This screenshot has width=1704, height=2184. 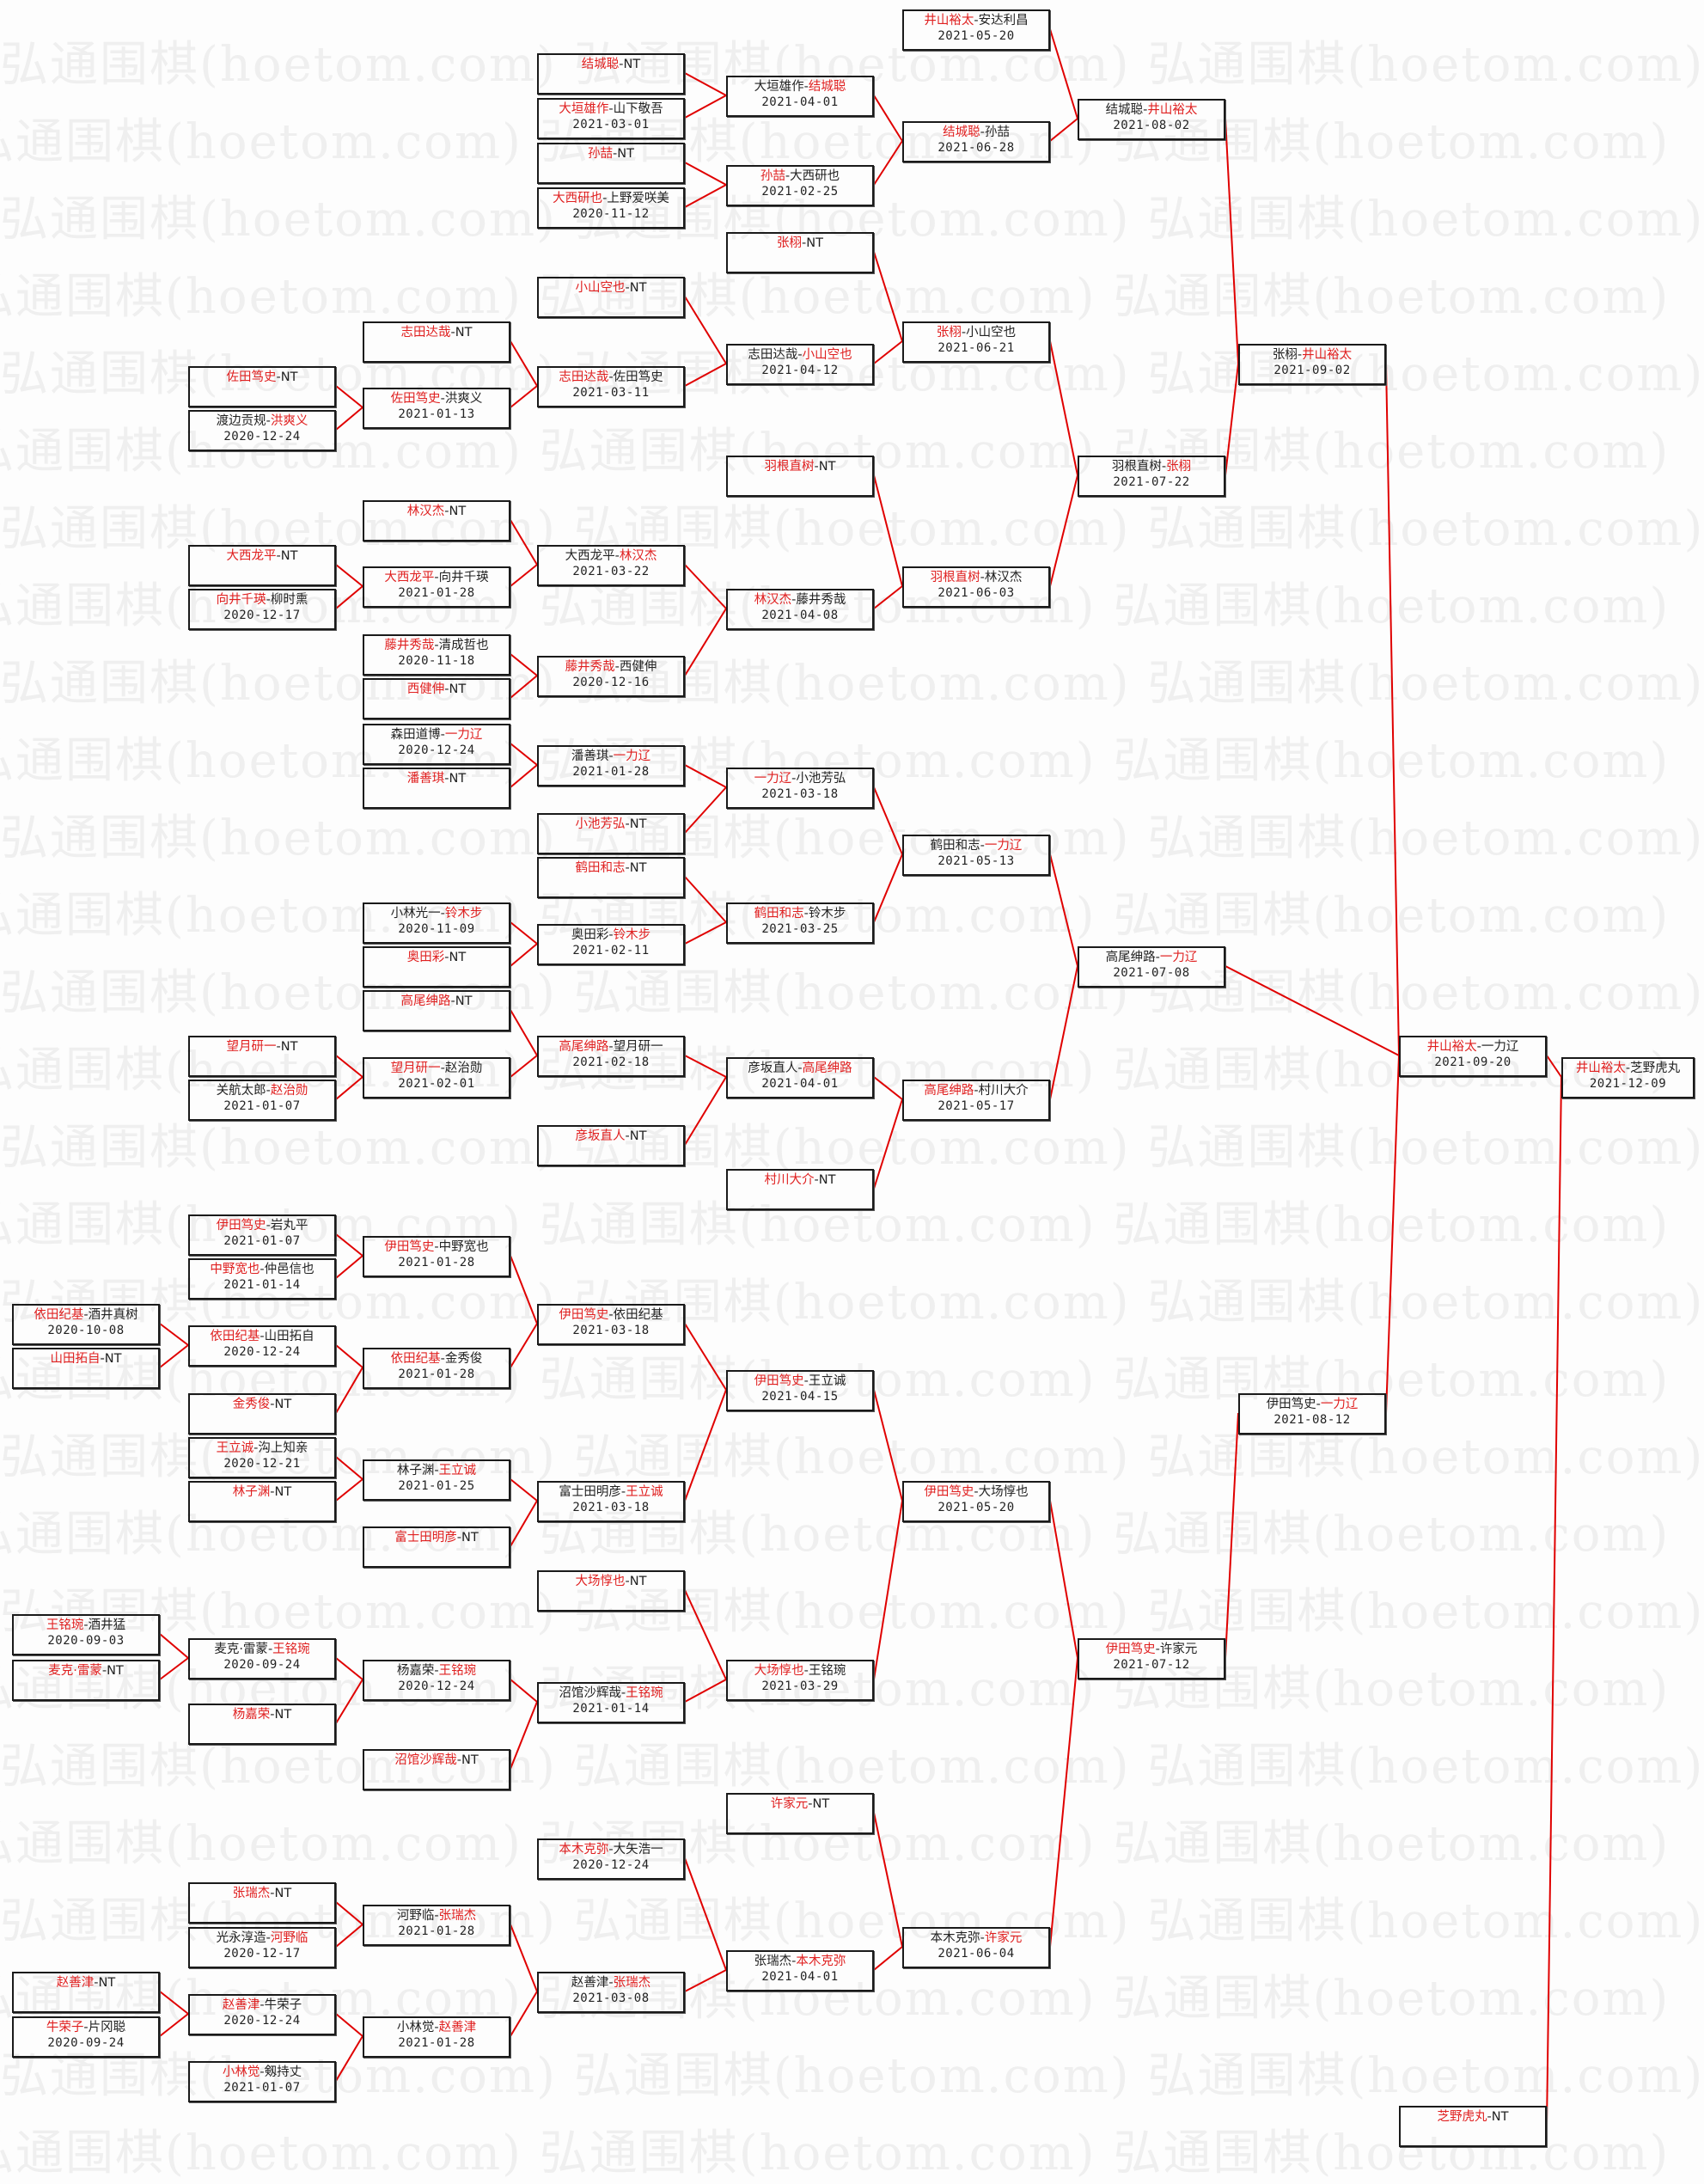 I want to click on match-box: 伊田笃史-许家元 2021-07-12, so click(x=1151, y=1659).